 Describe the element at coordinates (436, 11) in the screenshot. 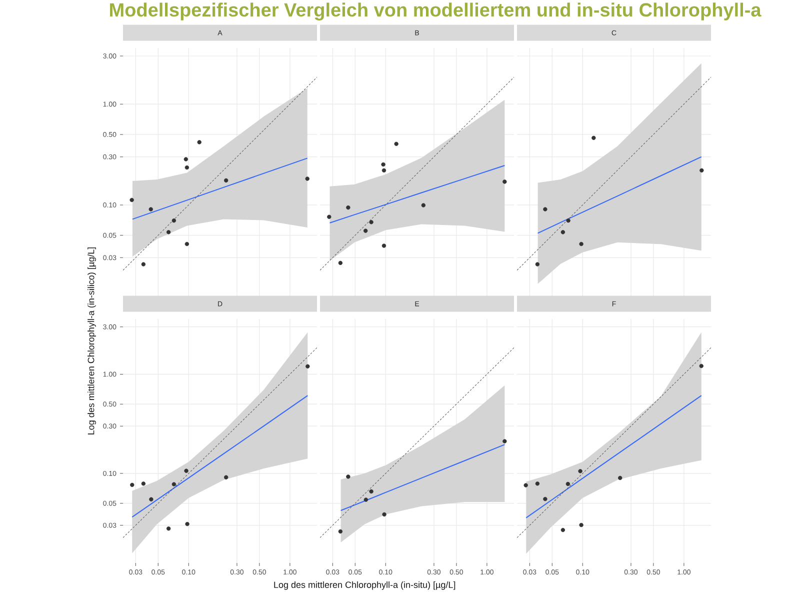

I see `text: Modellspezifischer Vergleich von modelliertem und in-situ Chlorophyll-a` at that location.